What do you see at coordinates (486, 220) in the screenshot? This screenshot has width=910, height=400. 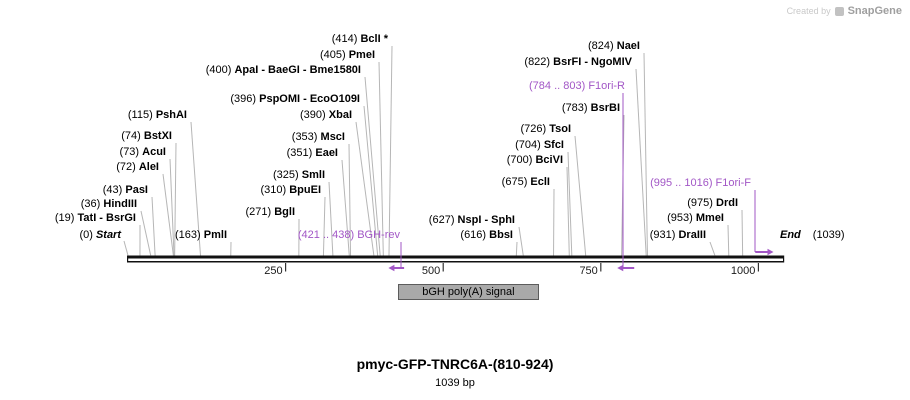 I see `enzyme-name: NspI - SphI` at bounding box center [486, 220].